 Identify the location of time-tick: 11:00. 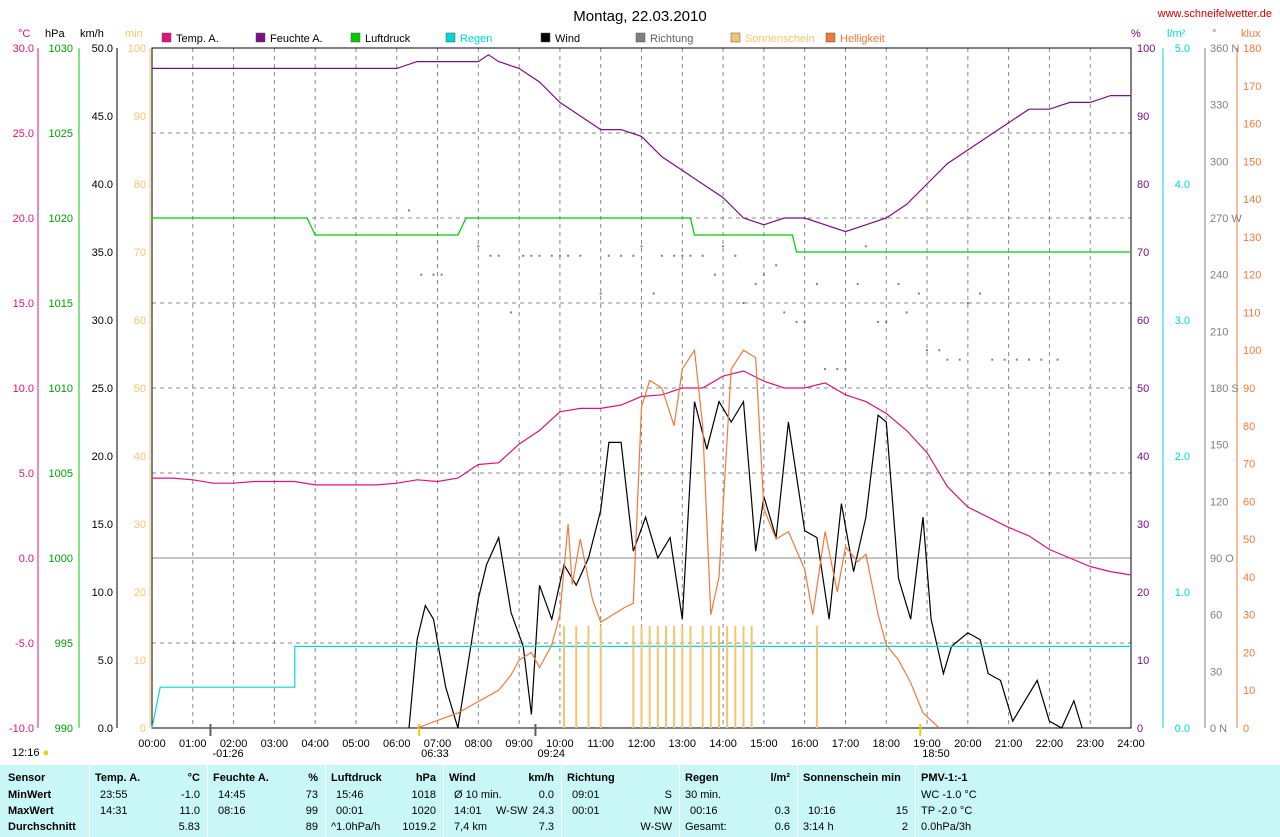
(600, 744).